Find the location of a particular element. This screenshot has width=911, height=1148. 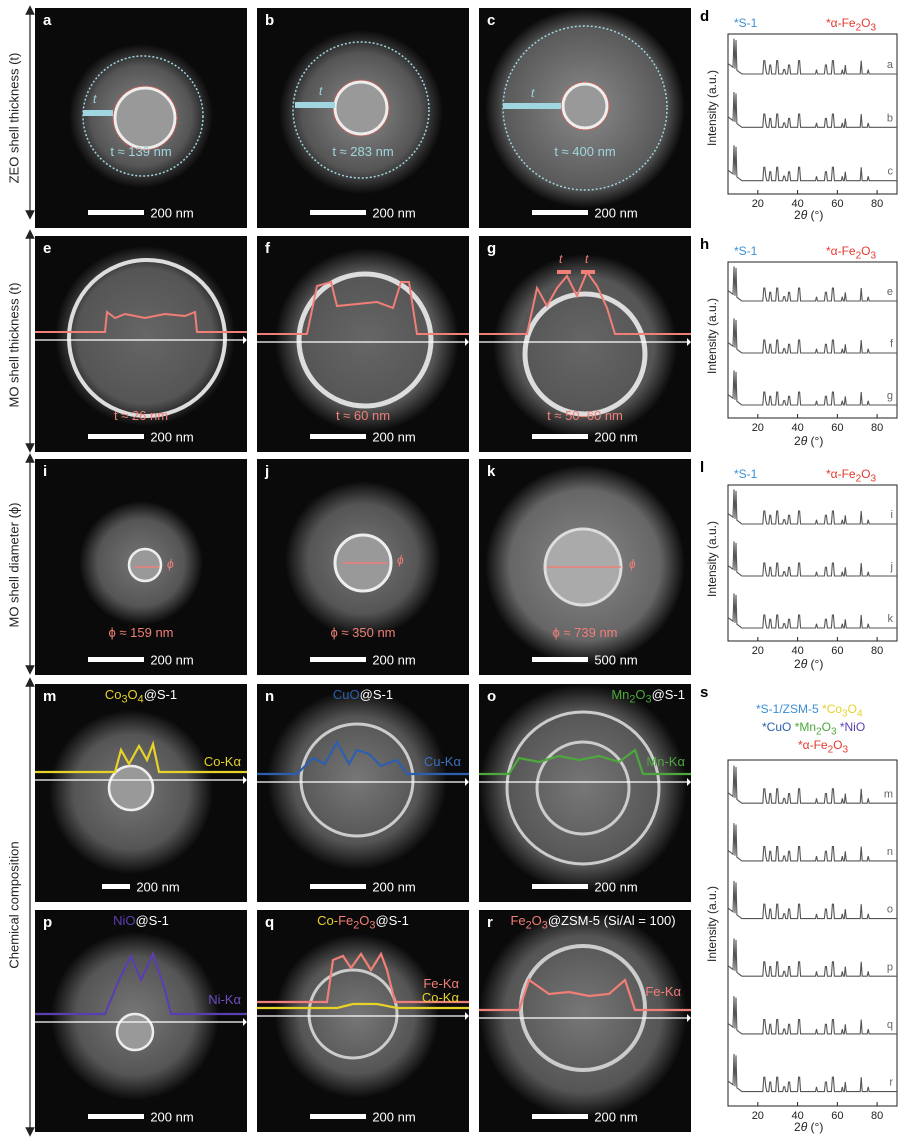

panel-title: Co-Fe2O3@S-1 is located at coordinates (363, 922).